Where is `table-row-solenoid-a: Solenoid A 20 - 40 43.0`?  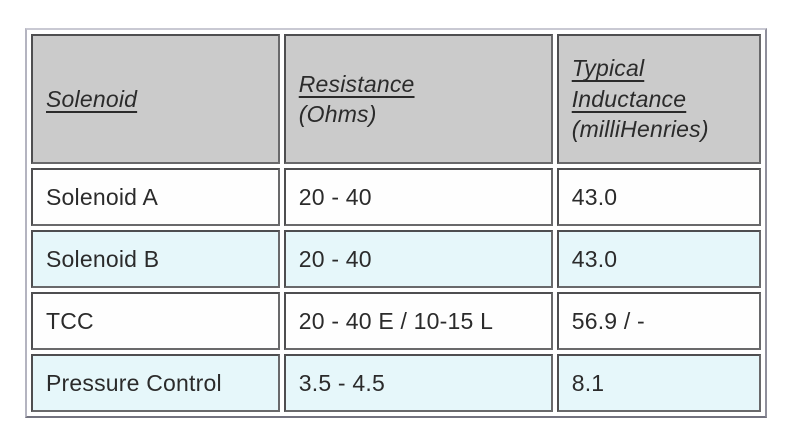
table-row-solenoid-a: Solenoid A 20 - 40 43.0 is located at coordinates (396, 197).